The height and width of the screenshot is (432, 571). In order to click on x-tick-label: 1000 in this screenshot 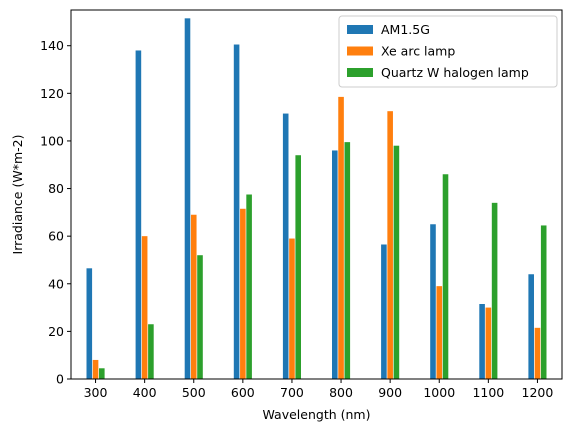, I will do `click(439, 392)`.